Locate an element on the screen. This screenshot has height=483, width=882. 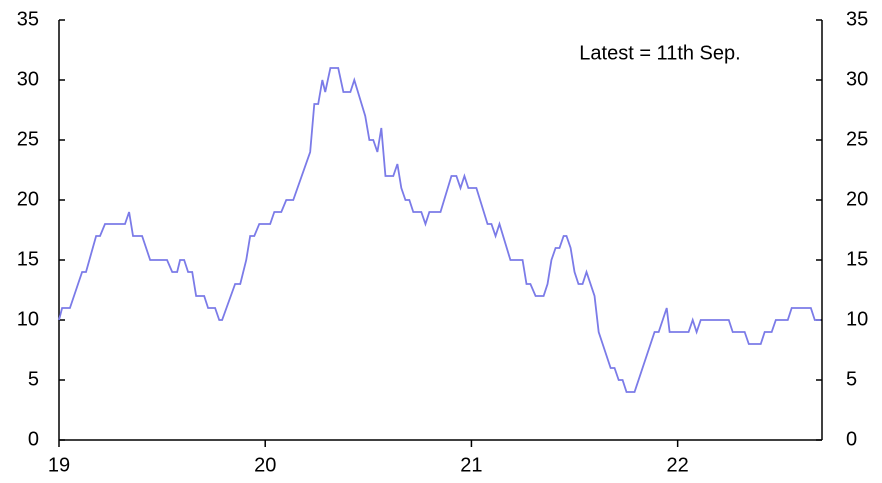
y2-tick-label: 30 is located at coordinates (857, 79).